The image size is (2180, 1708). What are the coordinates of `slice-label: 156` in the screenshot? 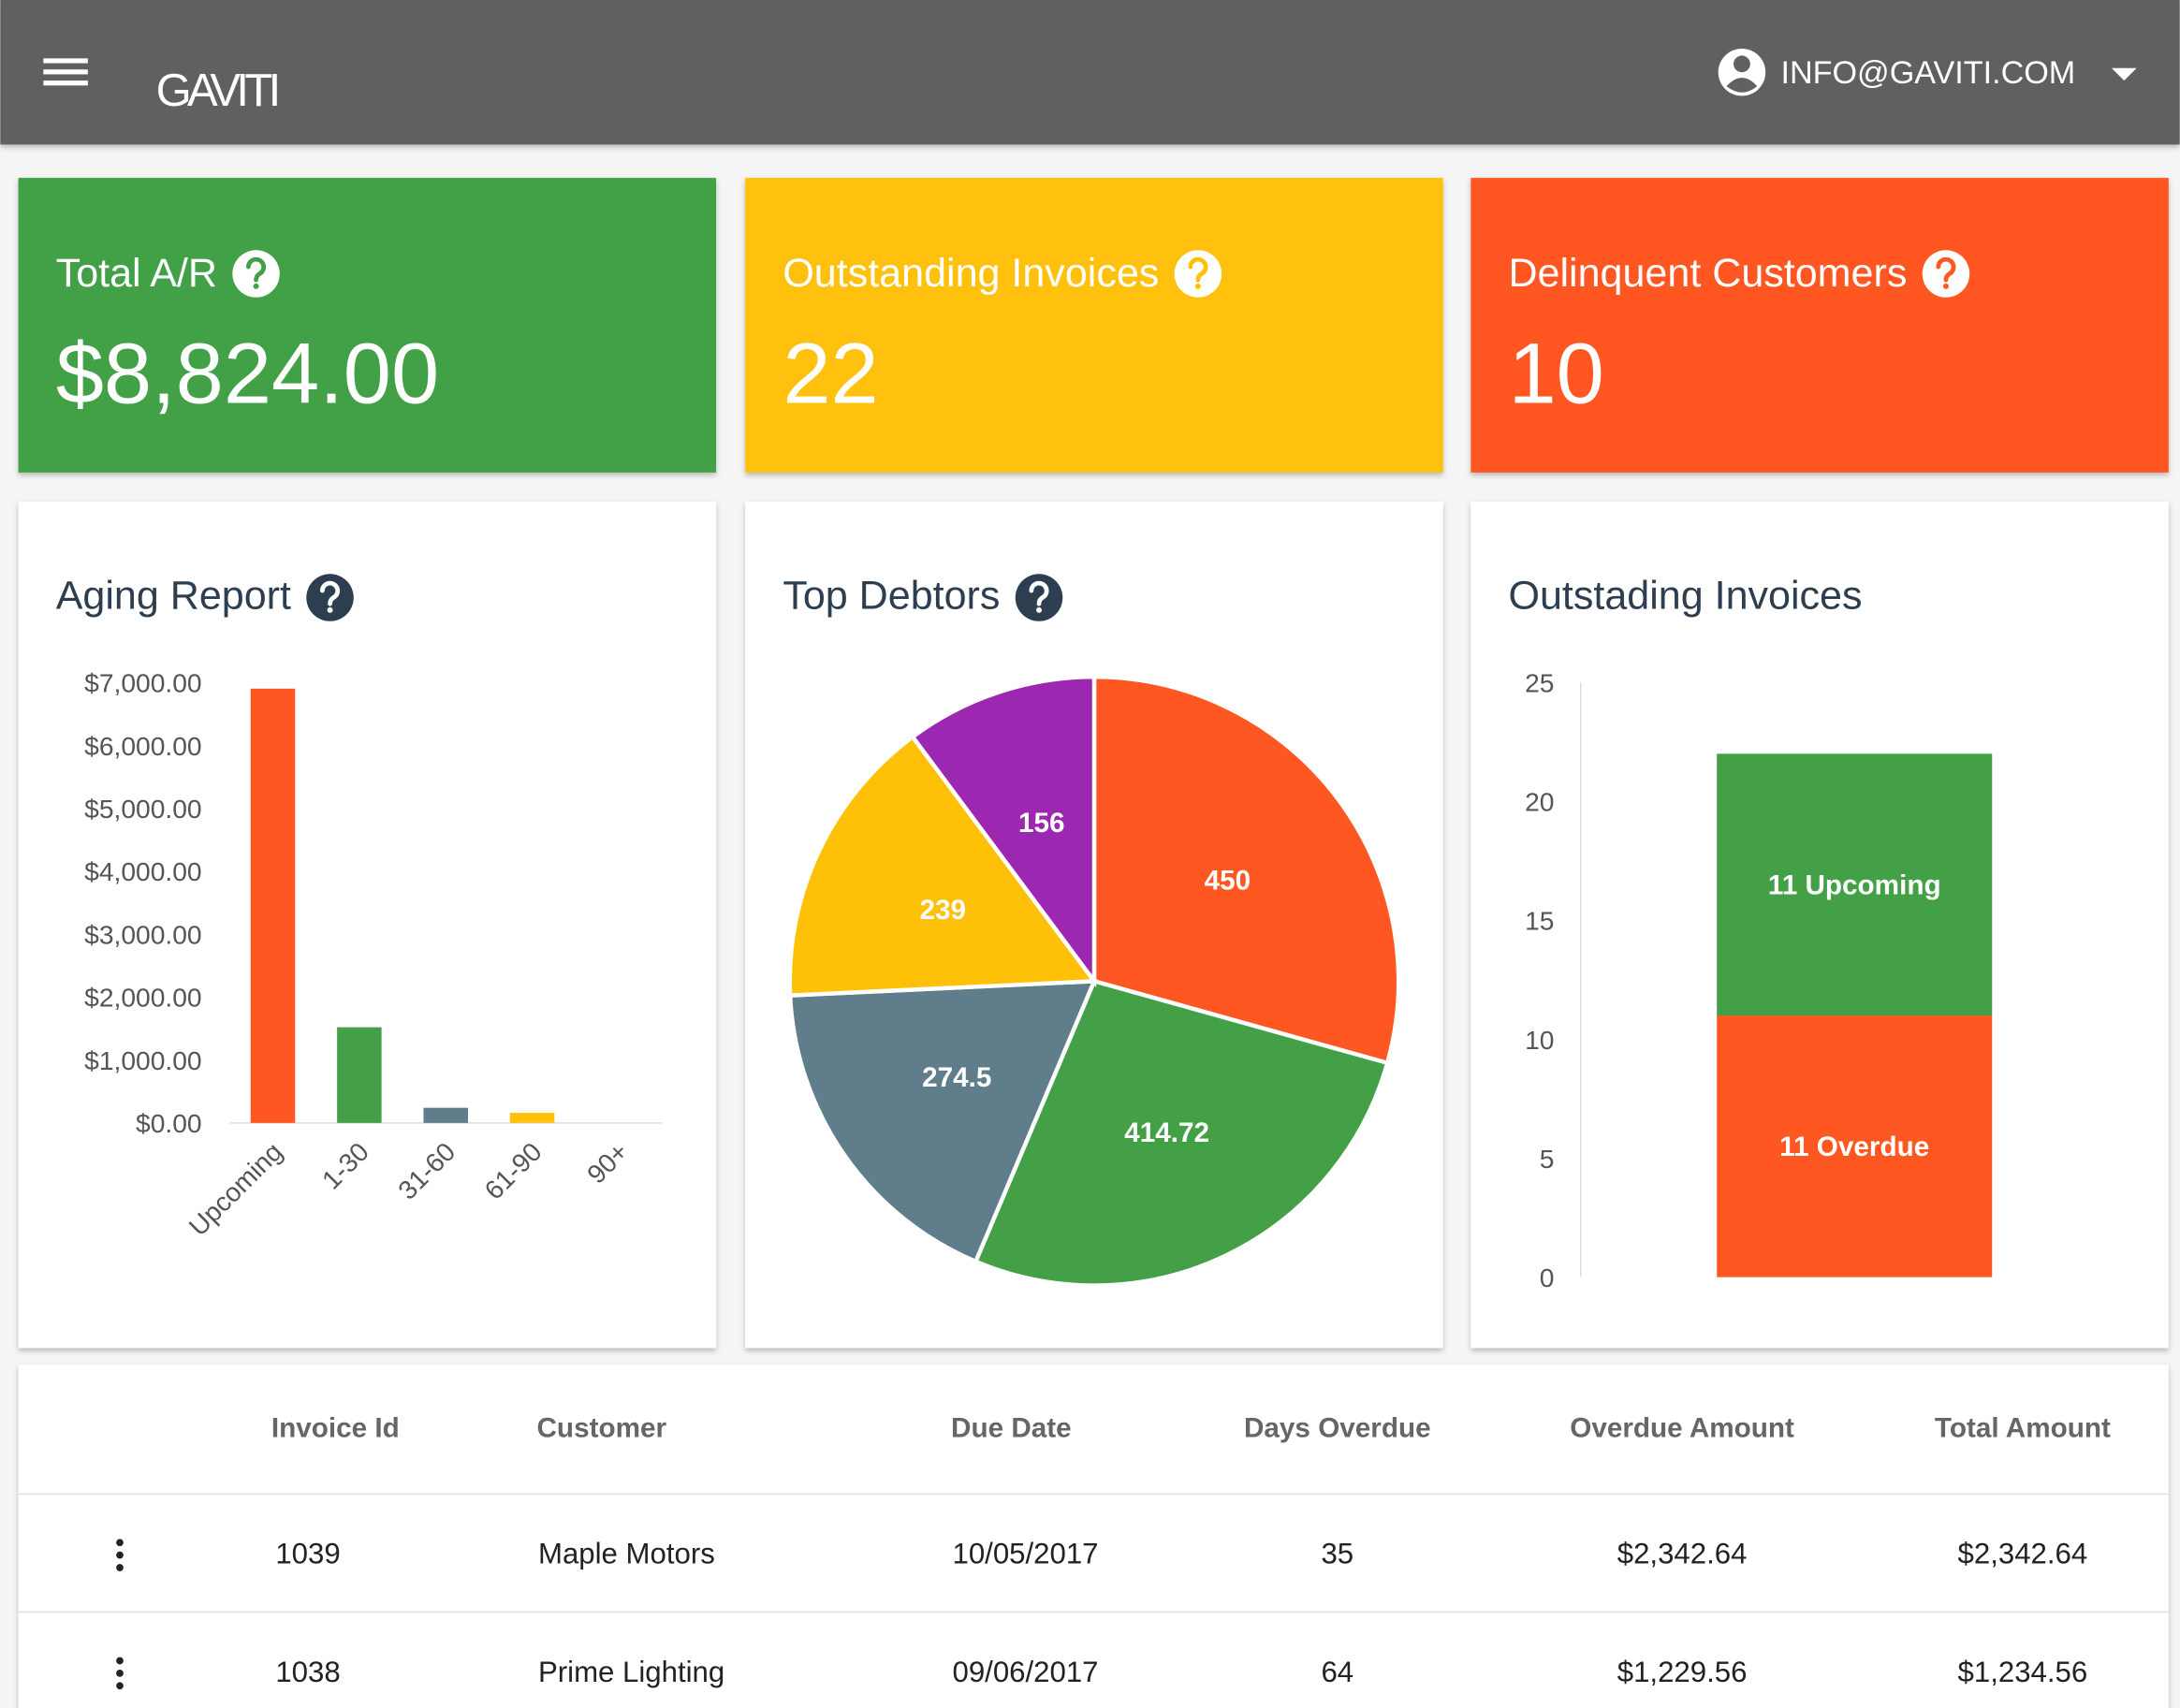 It's located at (1041, 823).